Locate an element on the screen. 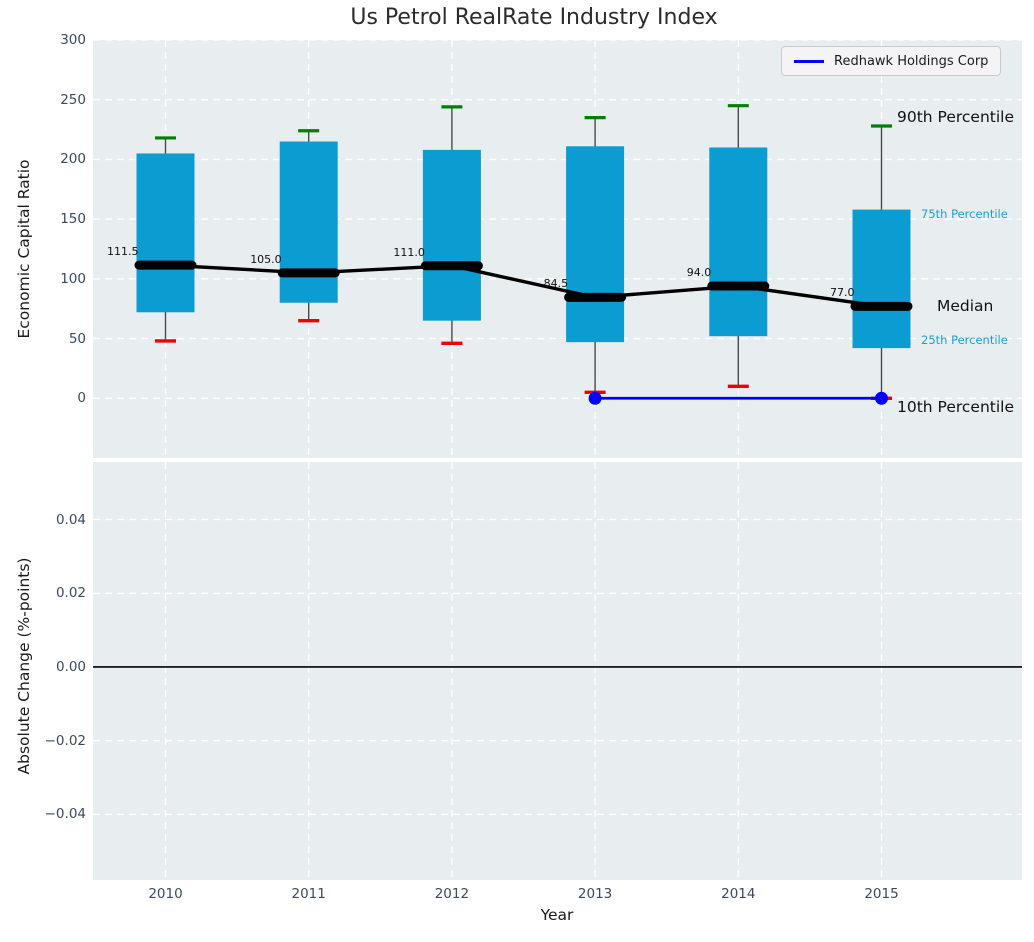 The width and height of the screenshot is (1034, 942). y-tick-label: 50 is located at coordinates (77, 338).